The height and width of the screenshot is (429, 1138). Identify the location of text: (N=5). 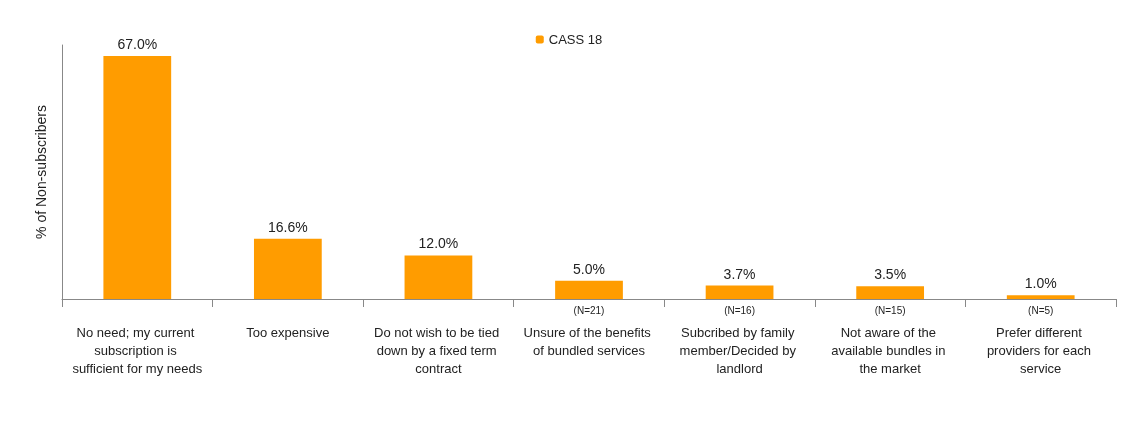
(1041, 310).